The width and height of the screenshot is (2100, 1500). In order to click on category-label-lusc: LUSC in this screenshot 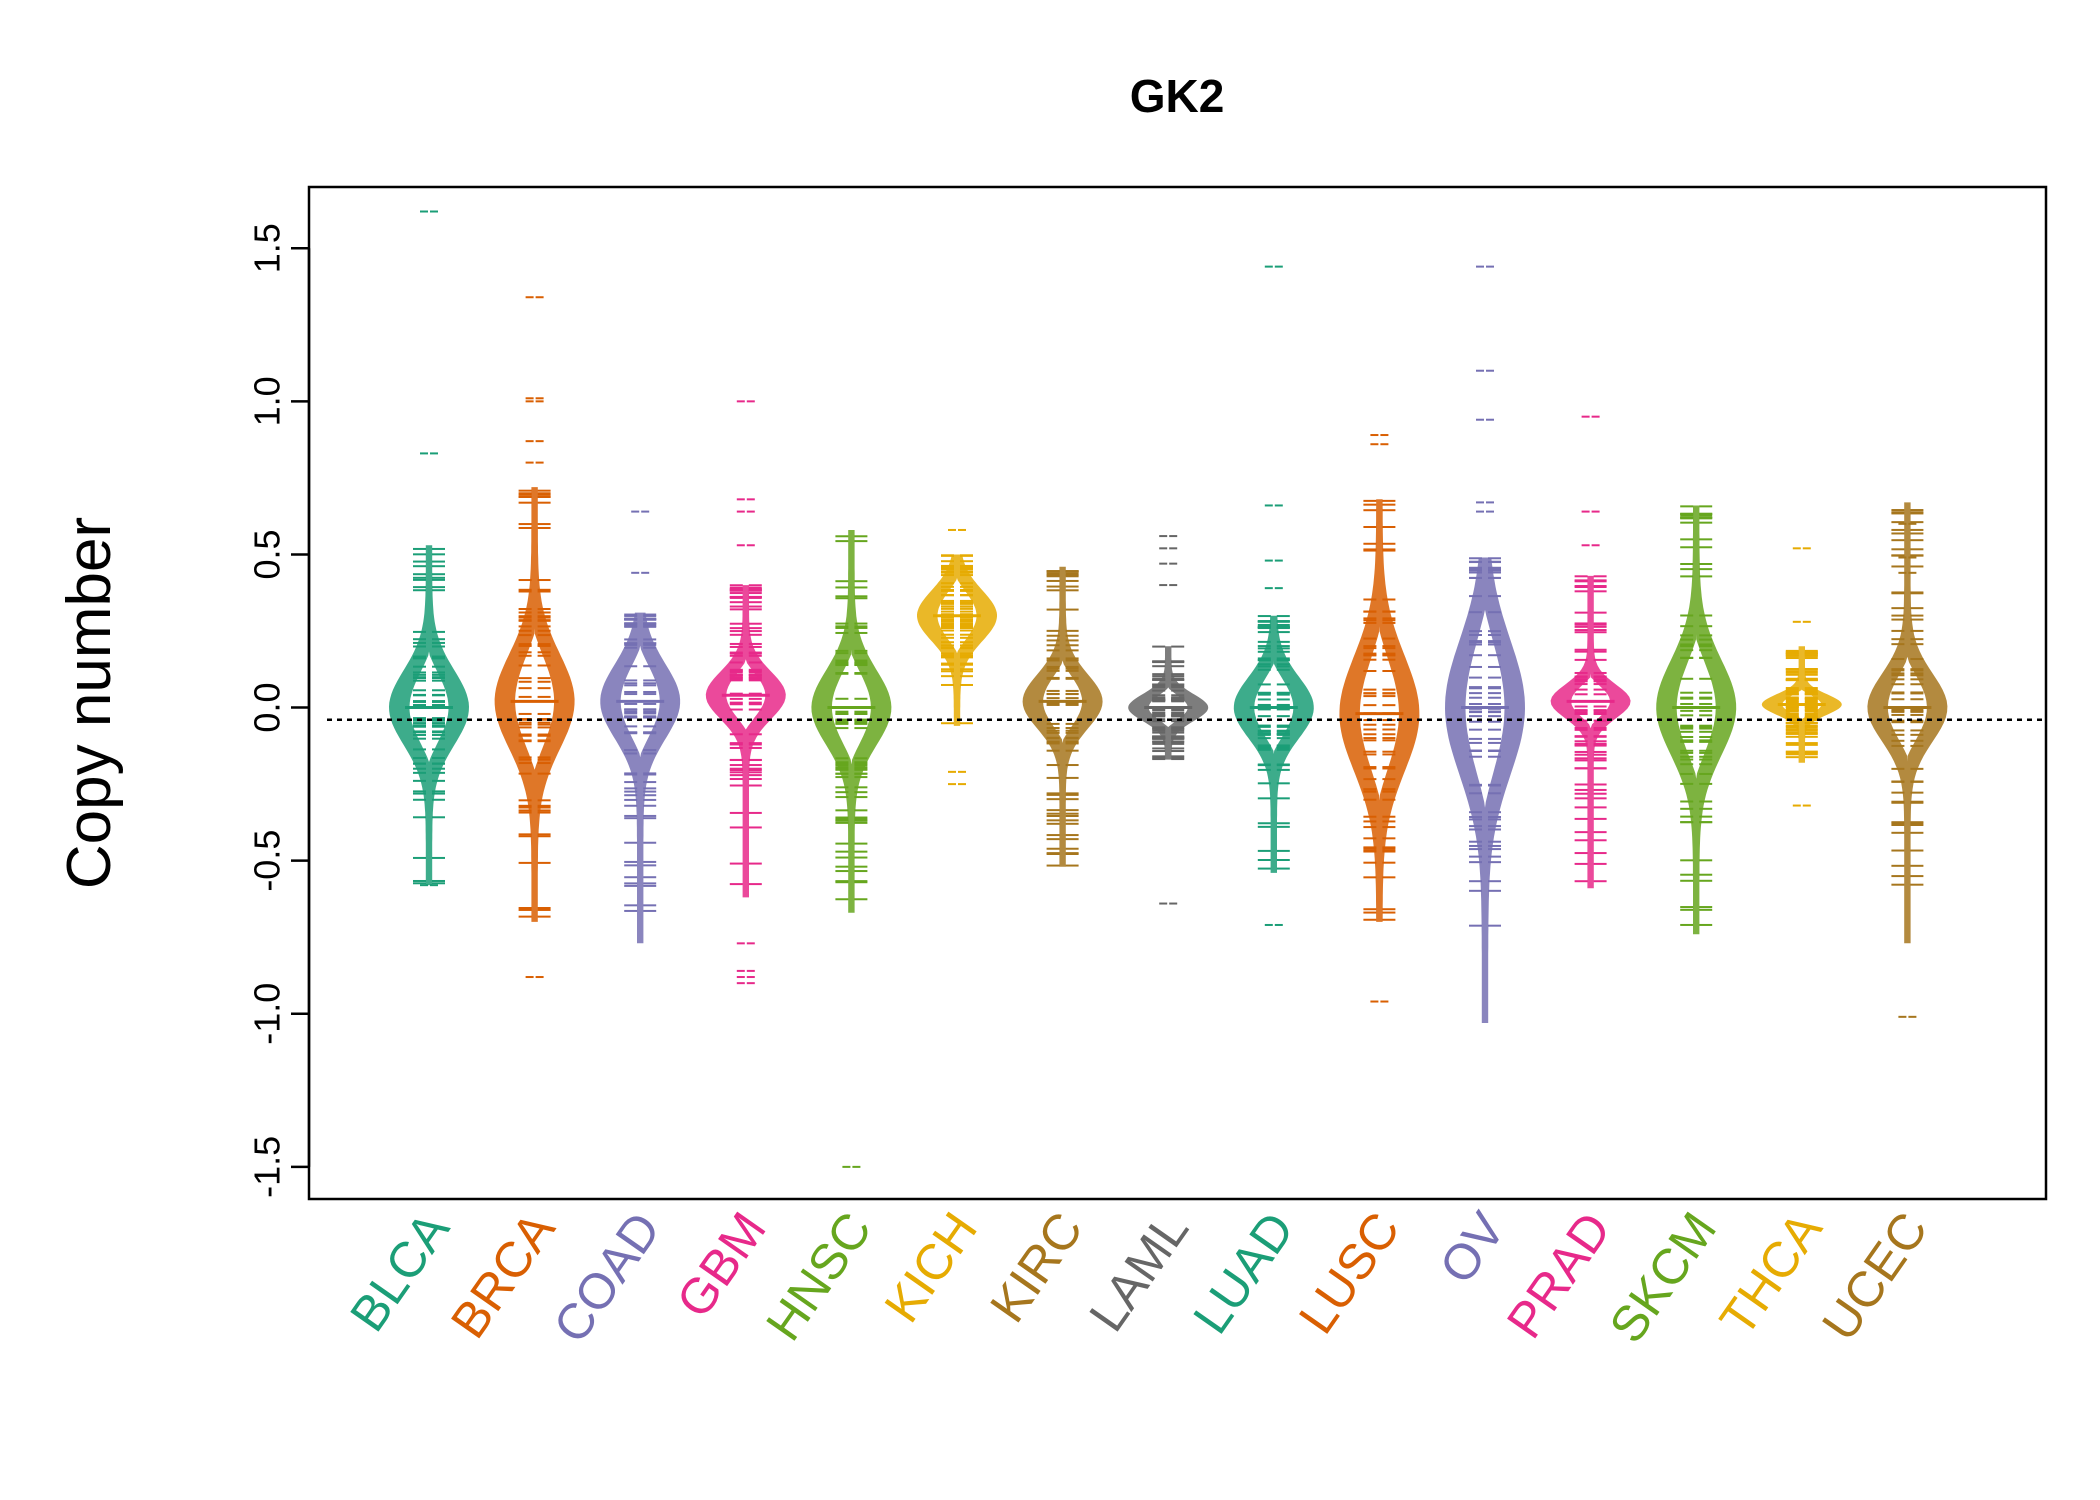, I will do `click(1349, 1272)`.